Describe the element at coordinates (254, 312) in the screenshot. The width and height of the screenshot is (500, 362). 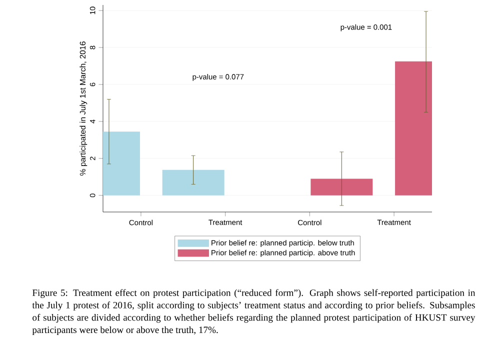
I see `caption: Figure 5: Treatment effect on protest participation (“reduced form”). Graph shows self-reported participation in the July 1 protest of 2016, split according to subjects’ treatment status and according to prior beliefs. Subsamples of subjects are divided according to whether beliefs regarding the planned protest participation of HKUST survey participants were below or above the truth, 17%.` at that location.